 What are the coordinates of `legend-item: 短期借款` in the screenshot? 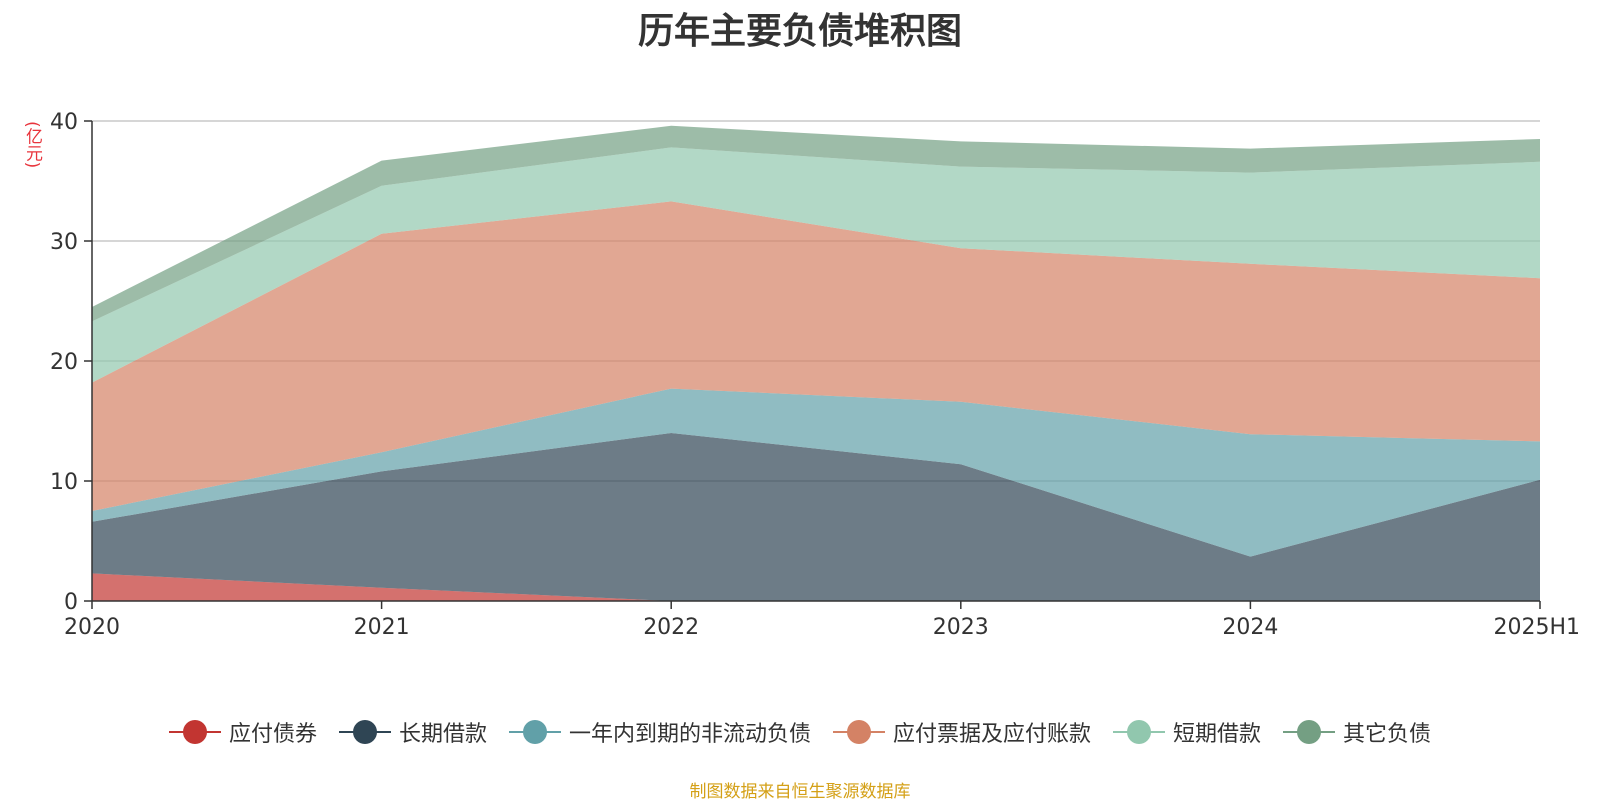 It's located at (1187, 732).